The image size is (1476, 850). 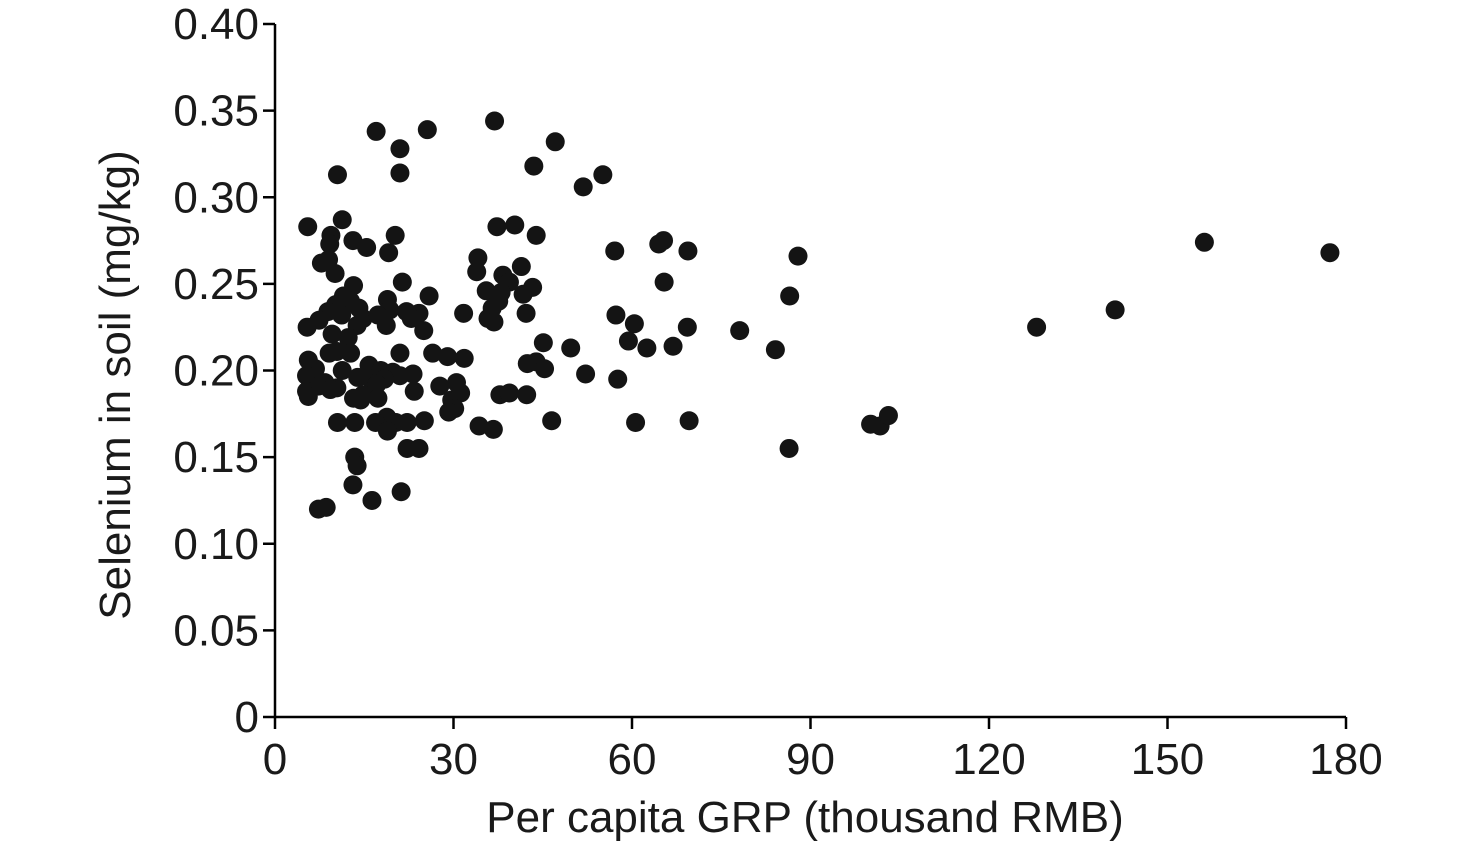 I want to click on x-tick-label: 60, so click(x=632, y=759).